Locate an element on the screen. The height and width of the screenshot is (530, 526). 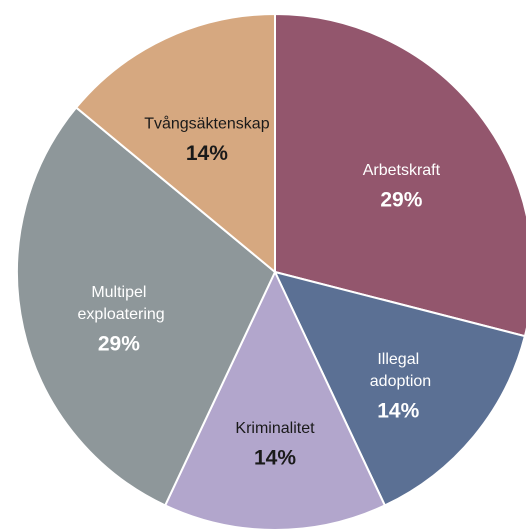
slice-label: Tvångsäktenskap is located at coordinates (207, 123).